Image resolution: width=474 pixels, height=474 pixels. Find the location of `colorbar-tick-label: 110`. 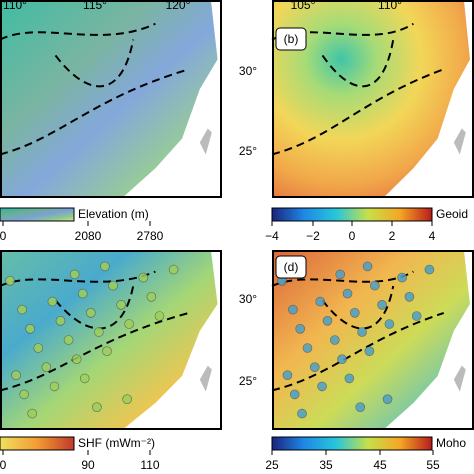

colorbar-tick-label: 110 is located at coordinates (149, 465).